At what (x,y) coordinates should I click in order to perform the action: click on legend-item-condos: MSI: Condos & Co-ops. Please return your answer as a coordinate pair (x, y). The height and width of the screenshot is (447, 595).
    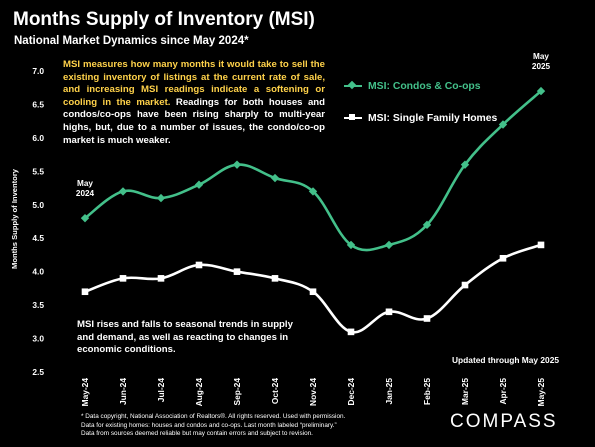
    Looking at the image, I should click on (412, 86).